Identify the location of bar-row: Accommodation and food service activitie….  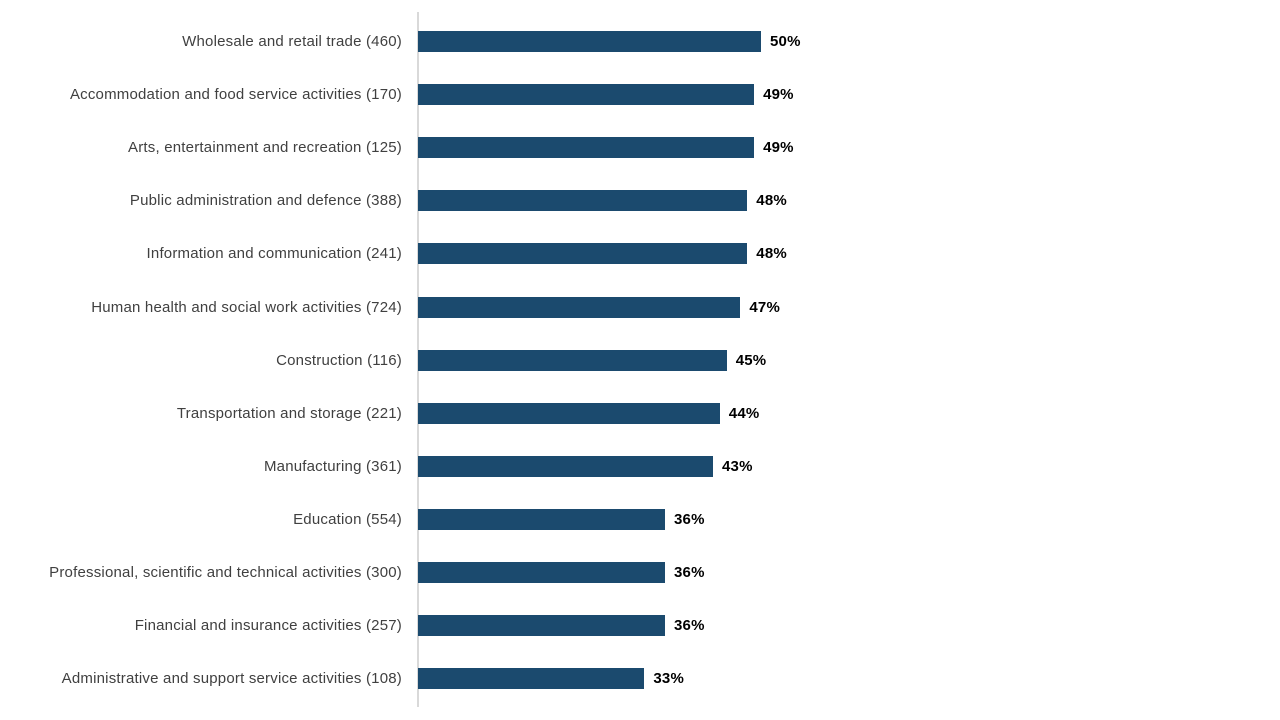
(640, 94).